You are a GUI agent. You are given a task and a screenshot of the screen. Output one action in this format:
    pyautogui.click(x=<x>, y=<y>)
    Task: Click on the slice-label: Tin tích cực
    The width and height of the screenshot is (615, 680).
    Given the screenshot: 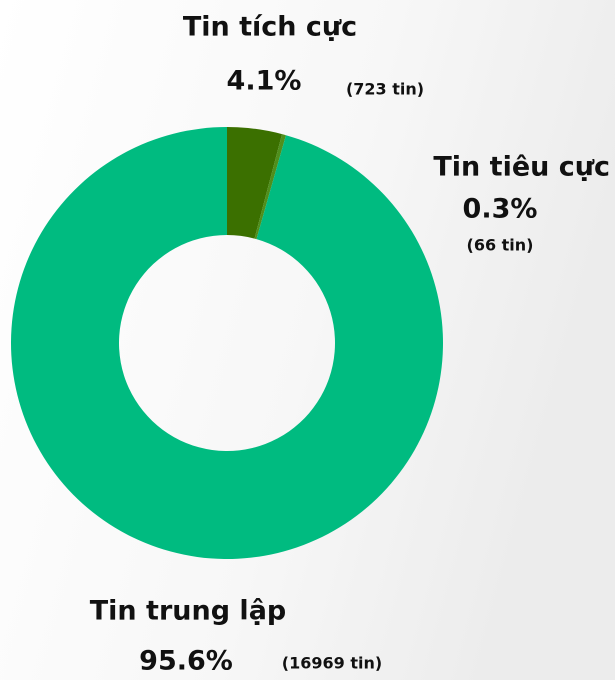 What is the action you would take?
    pyautogui.click(x=270, y=27)
    